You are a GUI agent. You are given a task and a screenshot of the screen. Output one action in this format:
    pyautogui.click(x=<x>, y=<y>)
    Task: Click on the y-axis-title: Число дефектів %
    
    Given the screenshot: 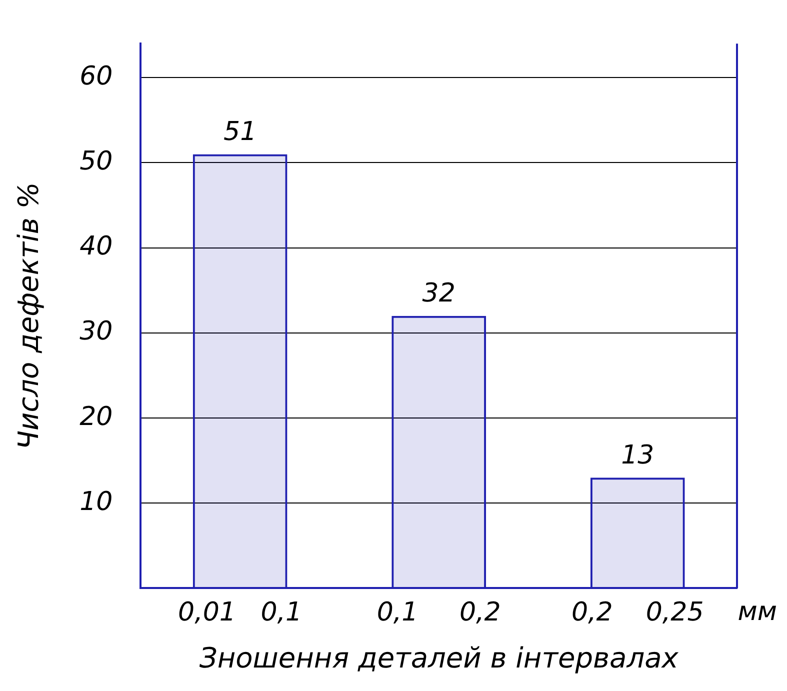 What is the action you would take?
    pyautogui.click(x=29, y=316)
    